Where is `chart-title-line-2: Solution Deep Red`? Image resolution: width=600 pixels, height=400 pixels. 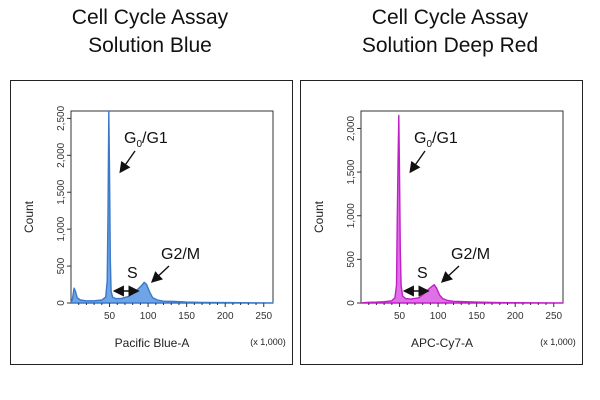
chart-title-line-2: Solution Deep Red is located at coordinates (450, 45).